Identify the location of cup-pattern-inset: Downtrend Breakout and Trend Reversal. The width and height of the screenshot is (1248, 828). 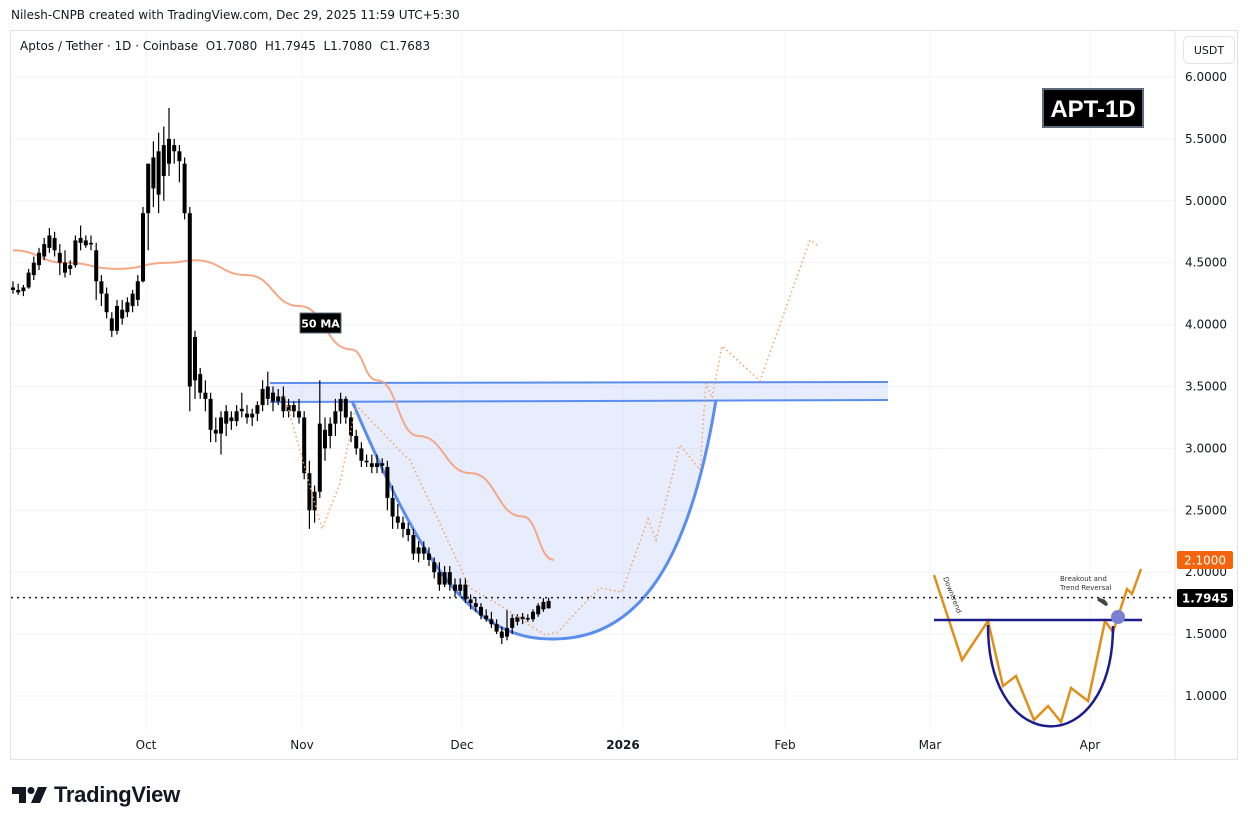
(1037, 648).